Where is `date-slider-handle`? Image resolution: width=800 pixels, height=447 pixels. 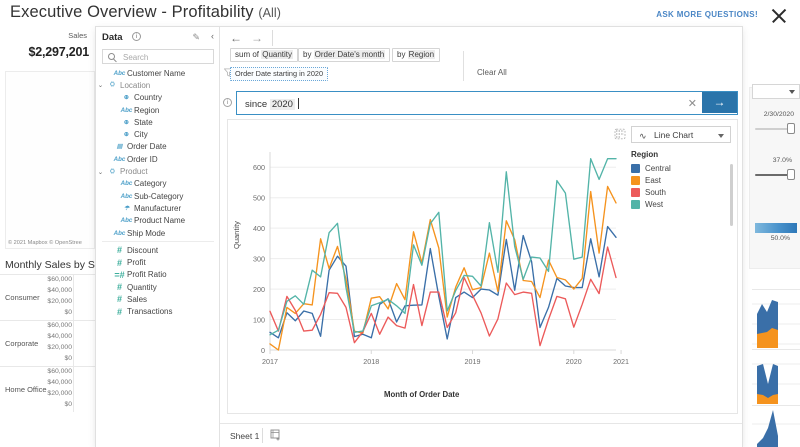
date-slider-handle is located at coordinates (791, 128).